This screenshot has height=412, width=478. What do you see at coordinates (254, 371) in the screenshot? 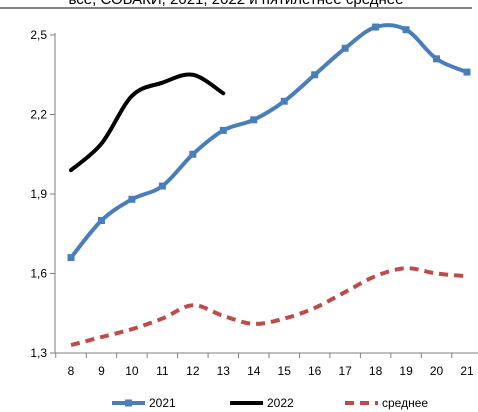
I see `x-tick-label: 14` at bounding box center [254, 371].